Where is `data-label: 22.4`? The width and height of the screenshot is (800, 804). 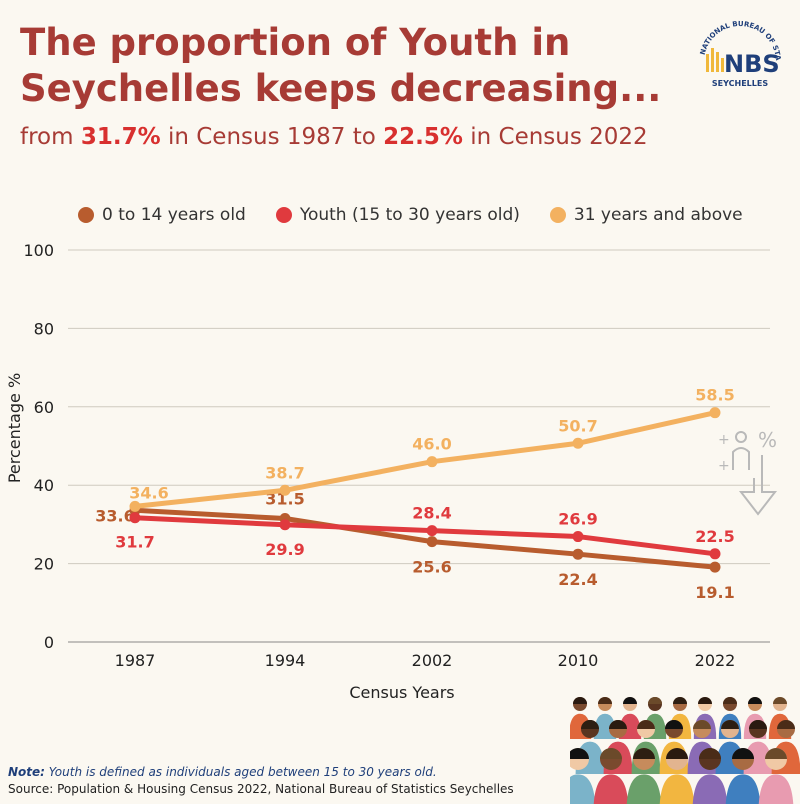 data-label: 22.4 is located at coordinates (577, 579).